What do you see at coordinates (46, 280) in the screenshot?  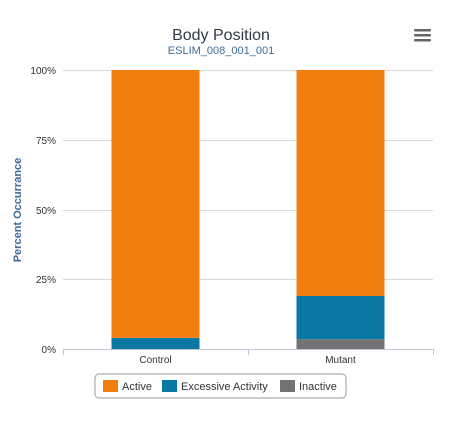 I see `y-tick-label: 25%` at bounding box center [46, 280].